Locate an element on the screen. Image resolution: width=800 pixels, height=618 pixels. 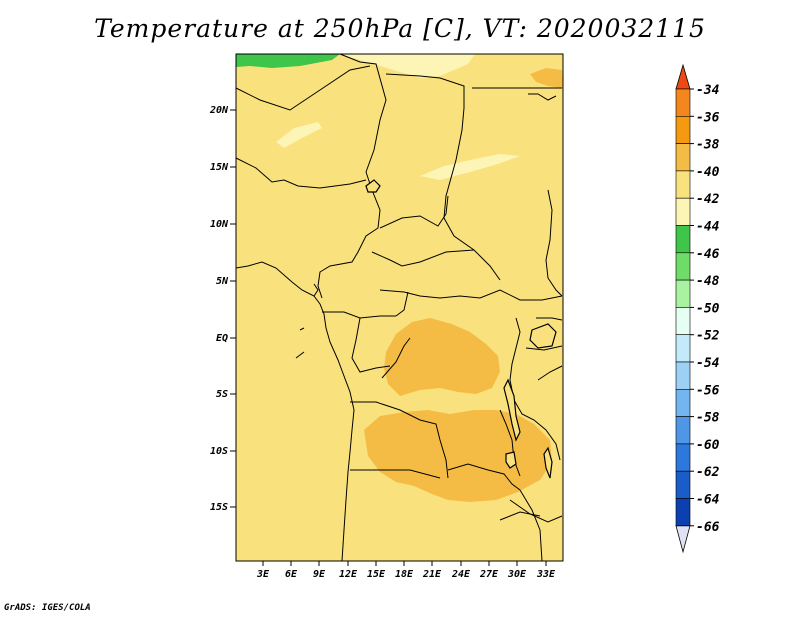
cool-region-north is located at coordinates (407, 66).